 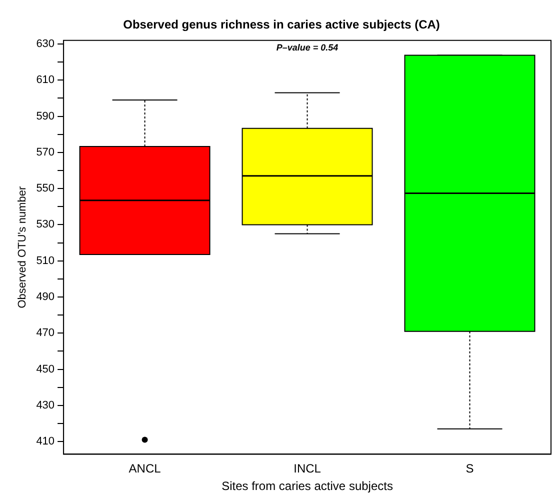 What do you see at coordinates (307, 486) in the screenshot?
I see `x-axis-title: Sites from caries active subjects` at bounding box center [307, 486].